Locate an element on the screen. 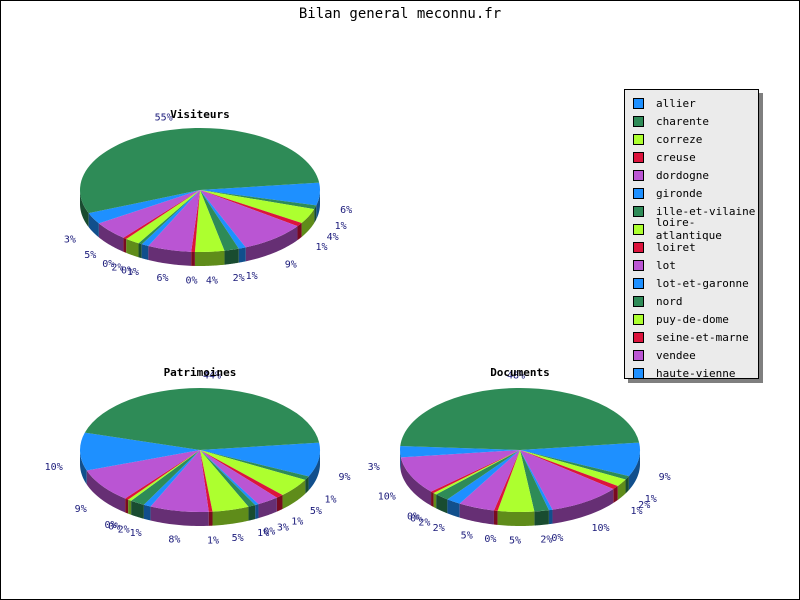 The height and width of the screenshot is (600, 800). legend-item-gironde: gironde is located at coordinates (667, 193).